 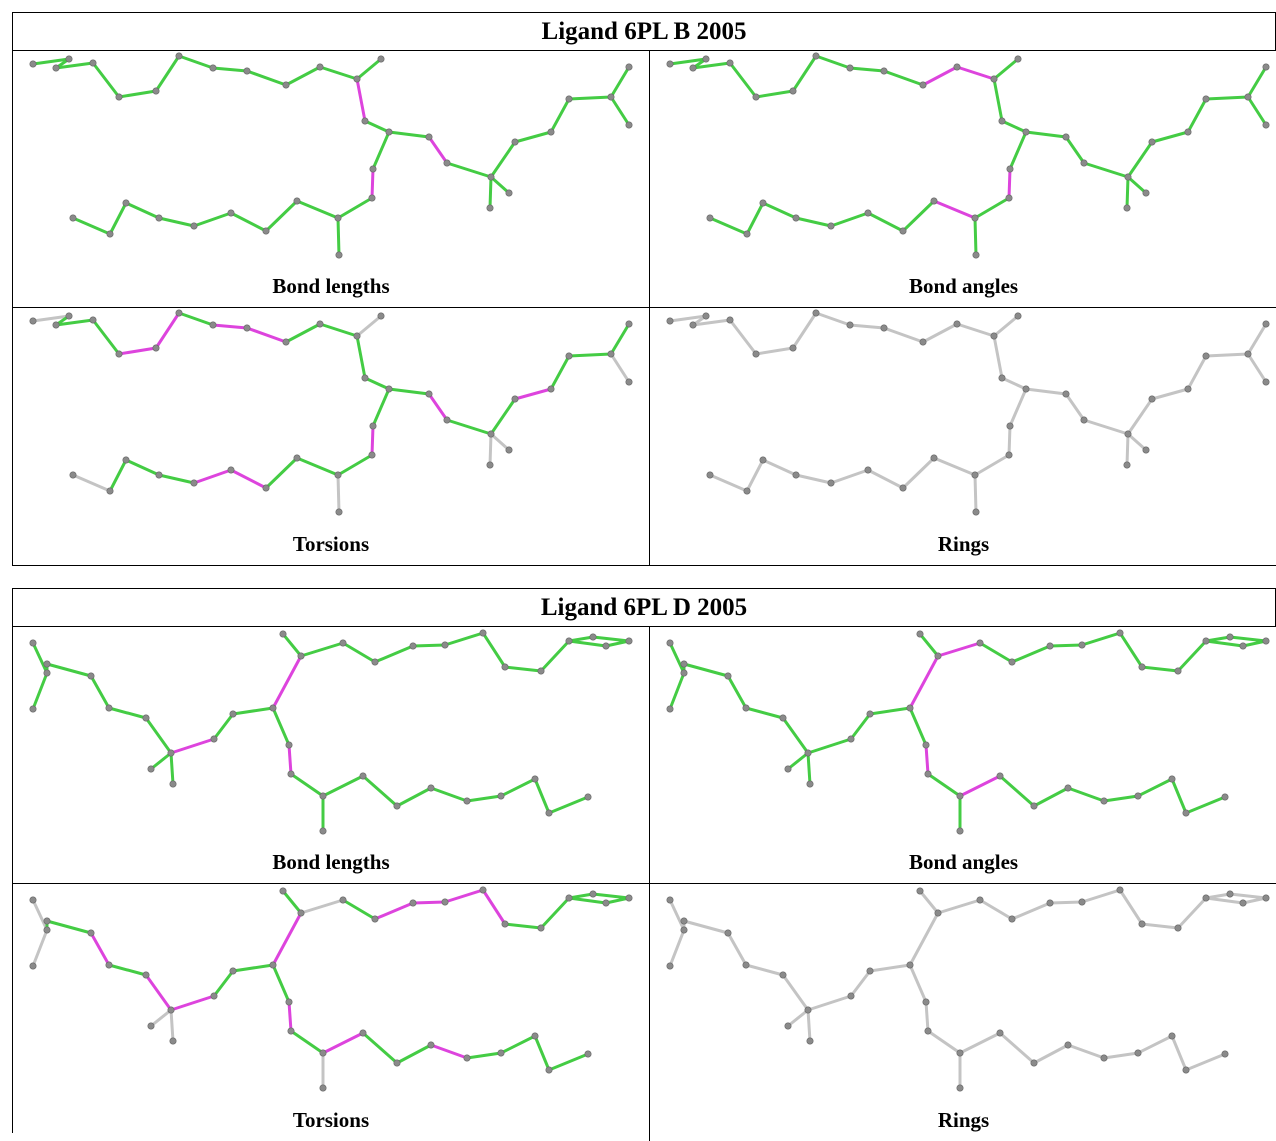 What do you see at coordinates (331, 544) in the screenshot?
I see `panel-caption: Torsions` at bounding box center [331, 544].